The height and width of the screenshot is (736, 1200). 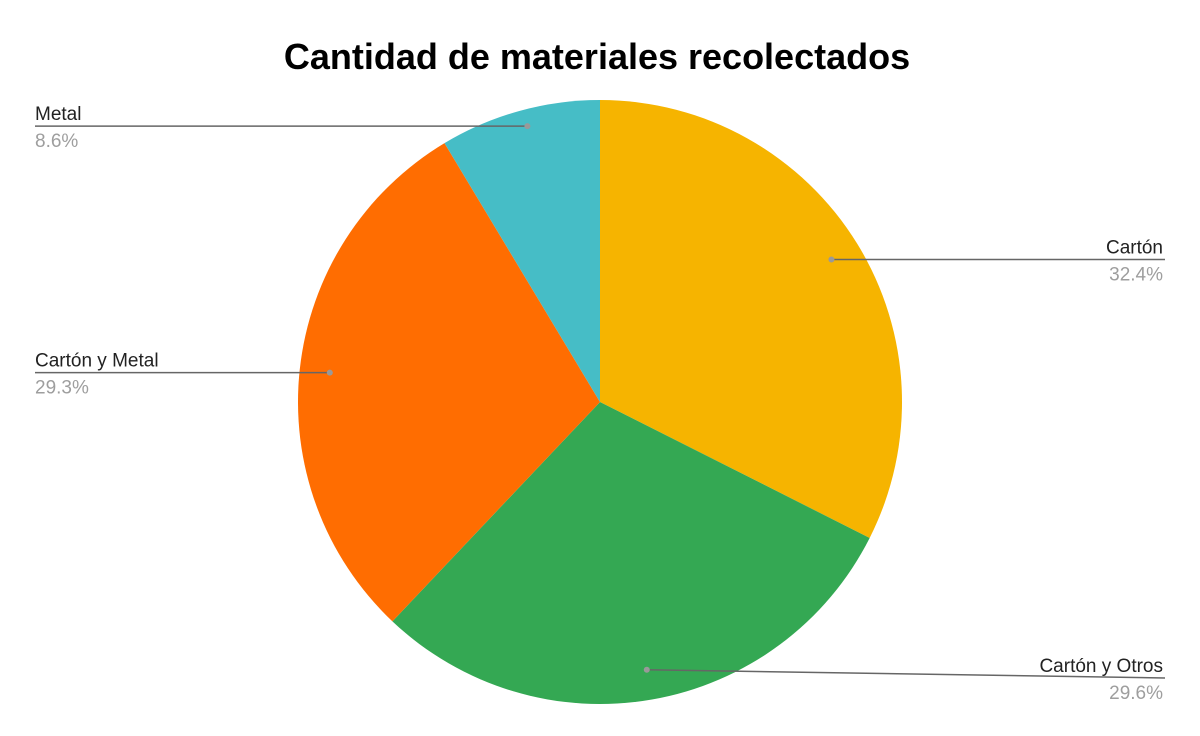 I want to click on slice-label: Cartón, so click(x=1134, y=247).